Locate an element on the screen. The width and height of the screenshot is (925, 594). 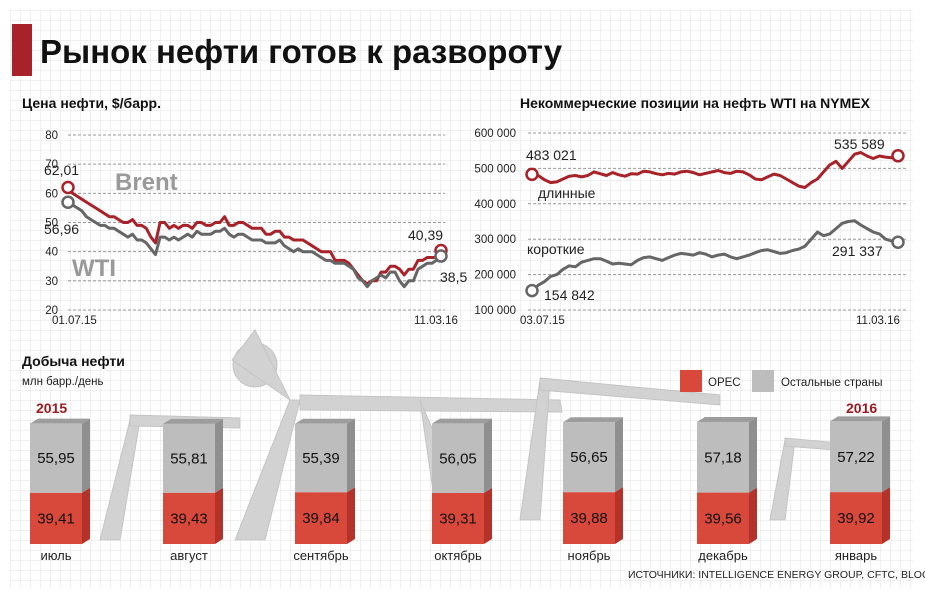
brent-series-label: Brent is located at coordinates (146, 182).